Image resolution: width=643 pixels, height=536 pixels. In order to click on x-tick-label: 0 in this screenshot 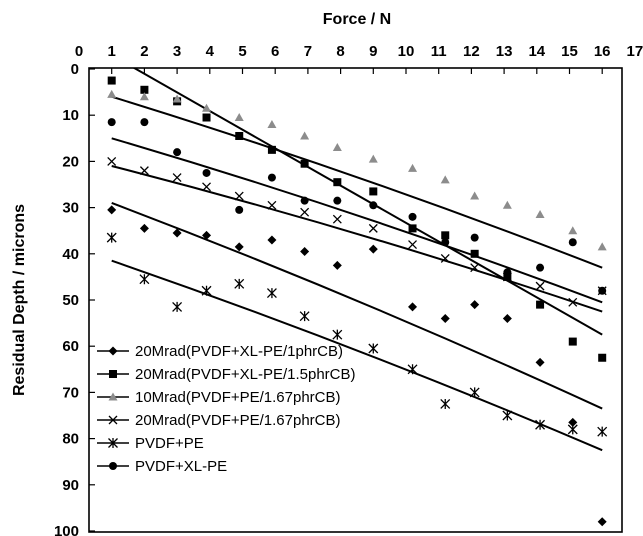, I will do `click(79, 51)`.